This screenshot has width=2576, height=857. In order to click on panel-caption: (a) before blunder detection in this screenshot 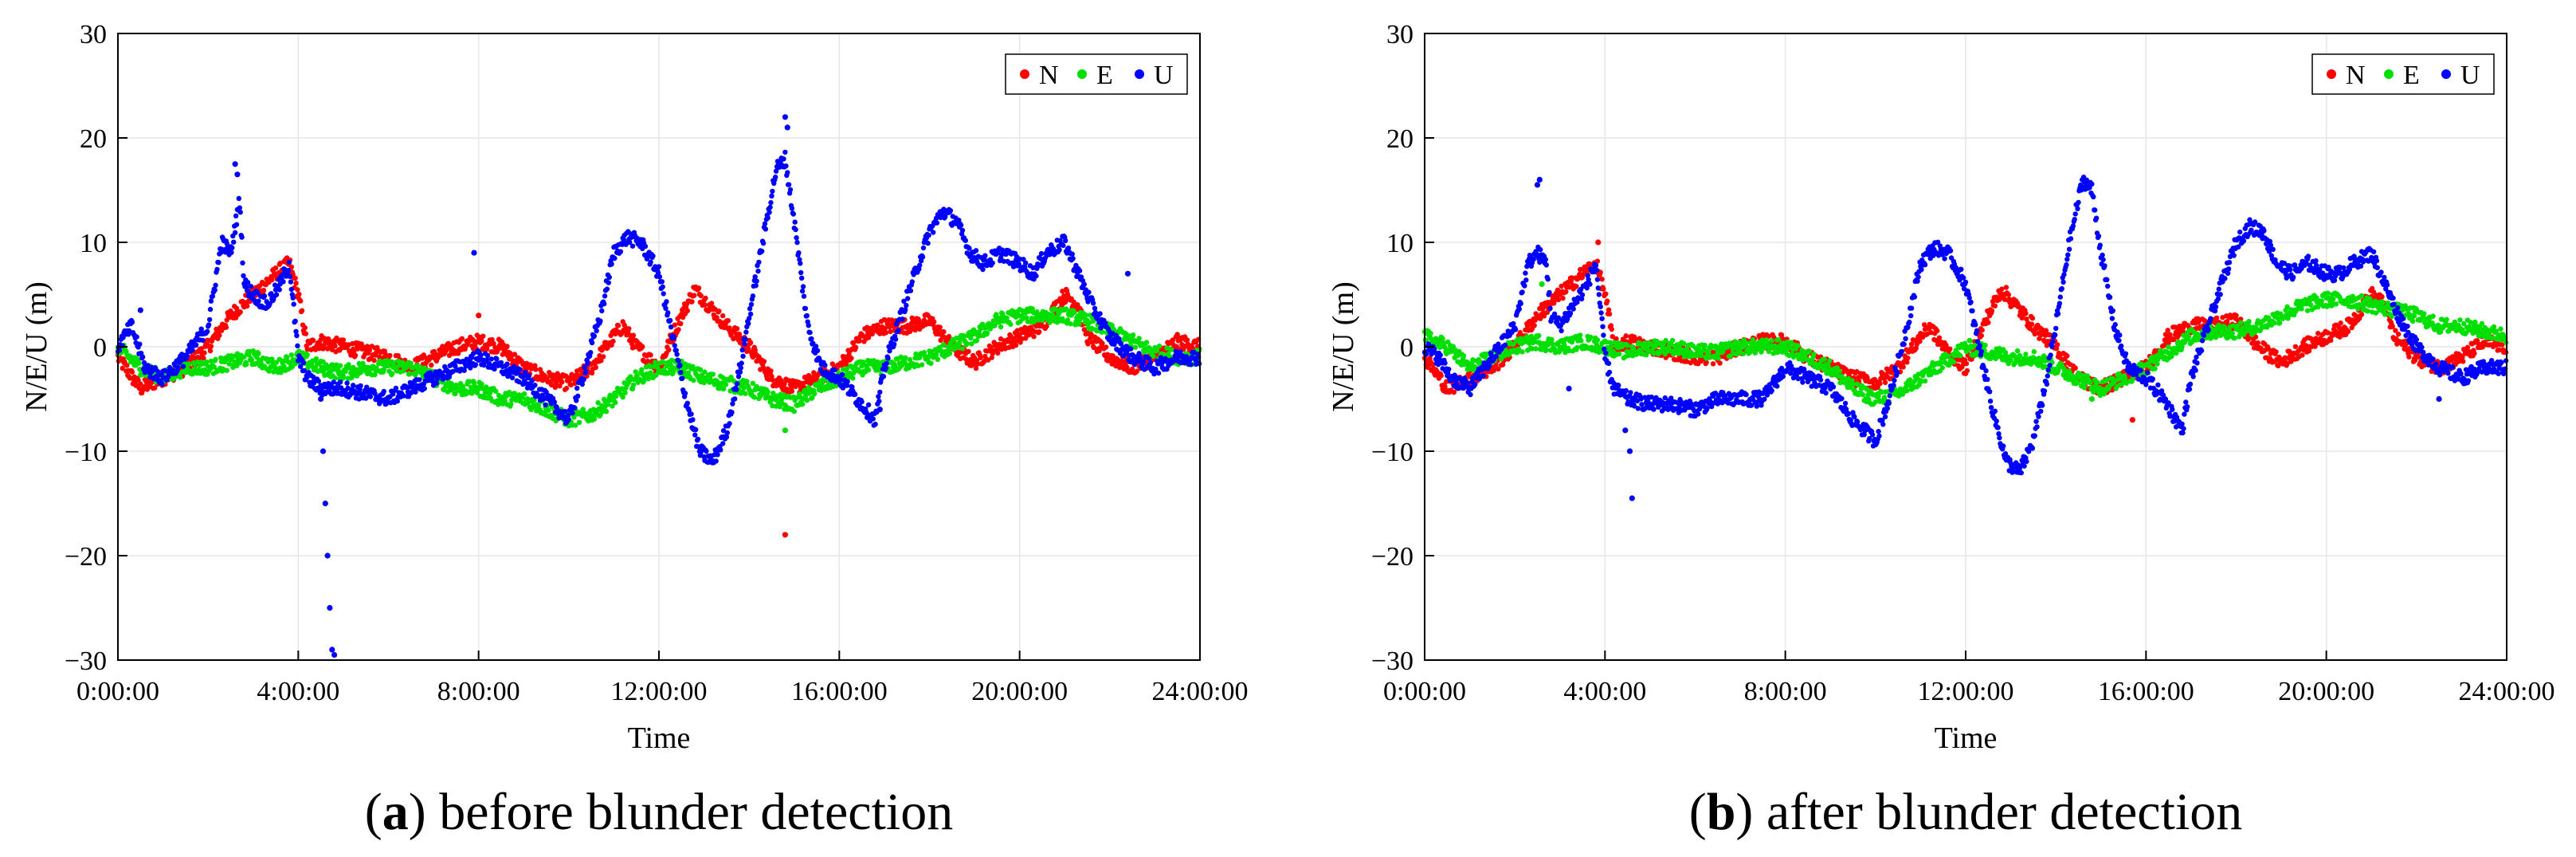, I will do `click(659, 812)`.